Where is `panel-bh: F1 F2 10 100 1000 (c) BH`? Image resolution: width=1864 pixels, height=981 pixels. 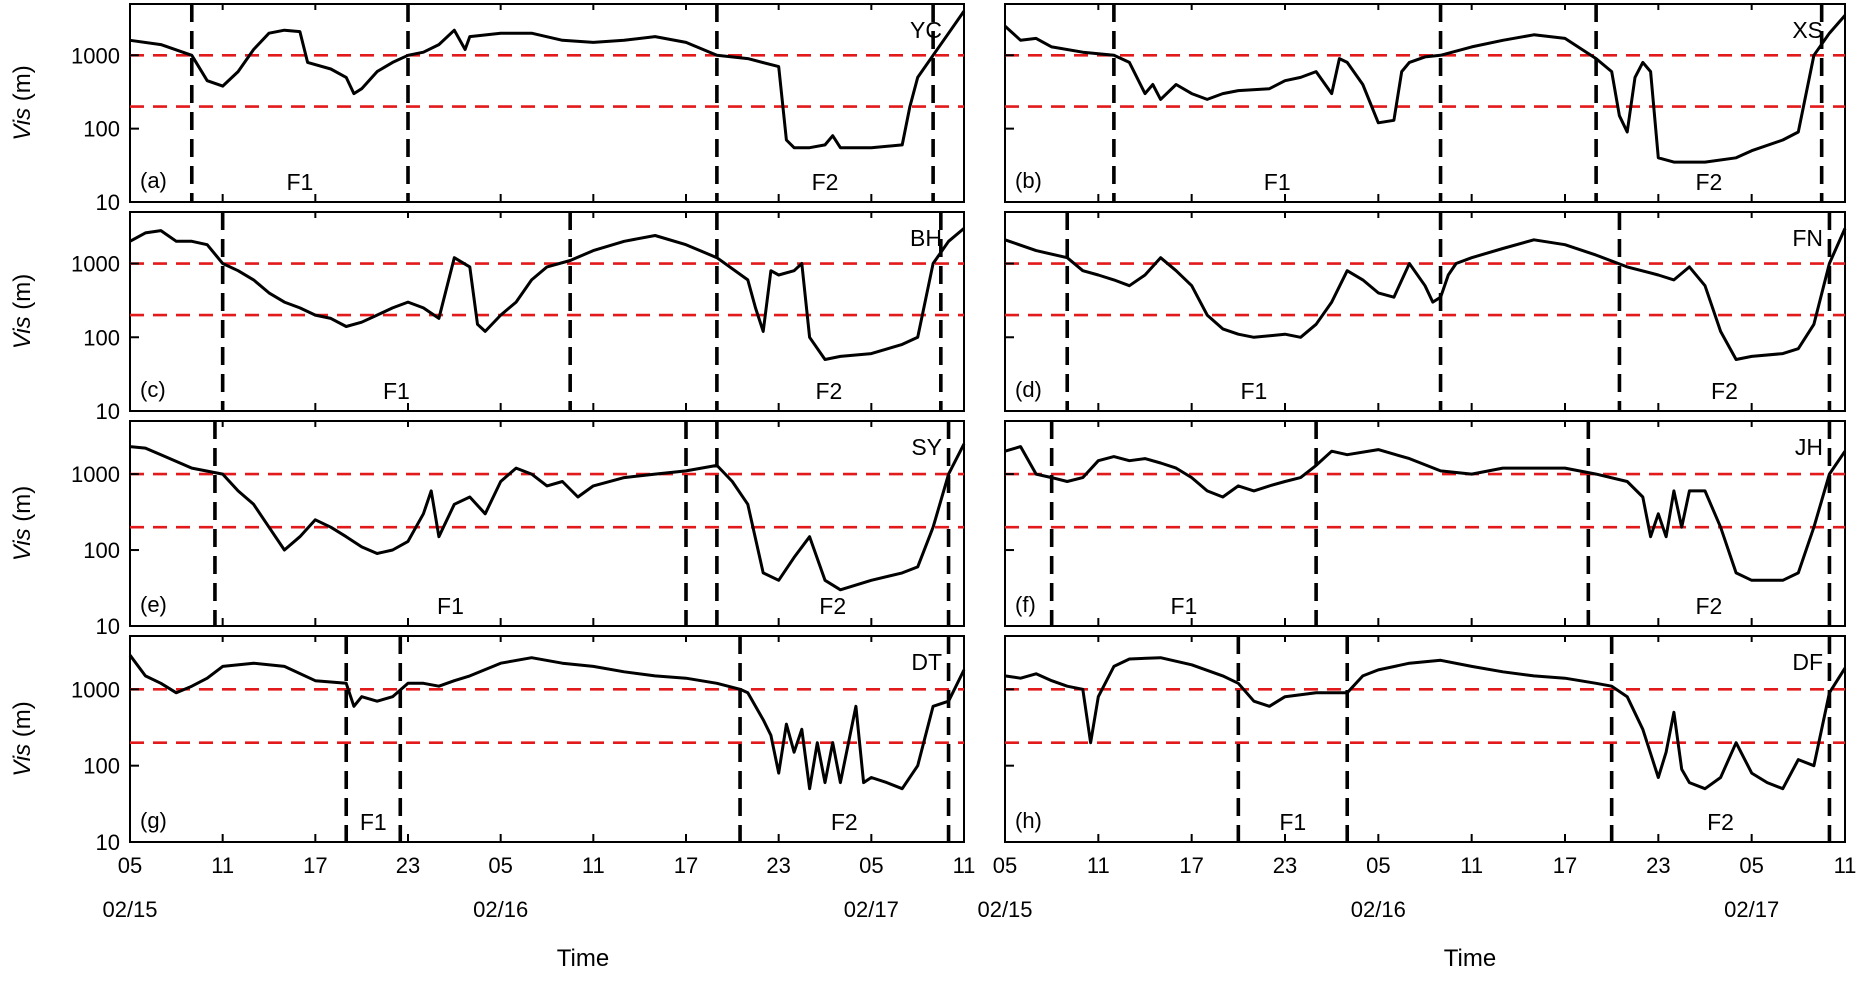
panel-bh: F1 F2 10 100 1000 (c) BH is located at coordinates (518, 317).